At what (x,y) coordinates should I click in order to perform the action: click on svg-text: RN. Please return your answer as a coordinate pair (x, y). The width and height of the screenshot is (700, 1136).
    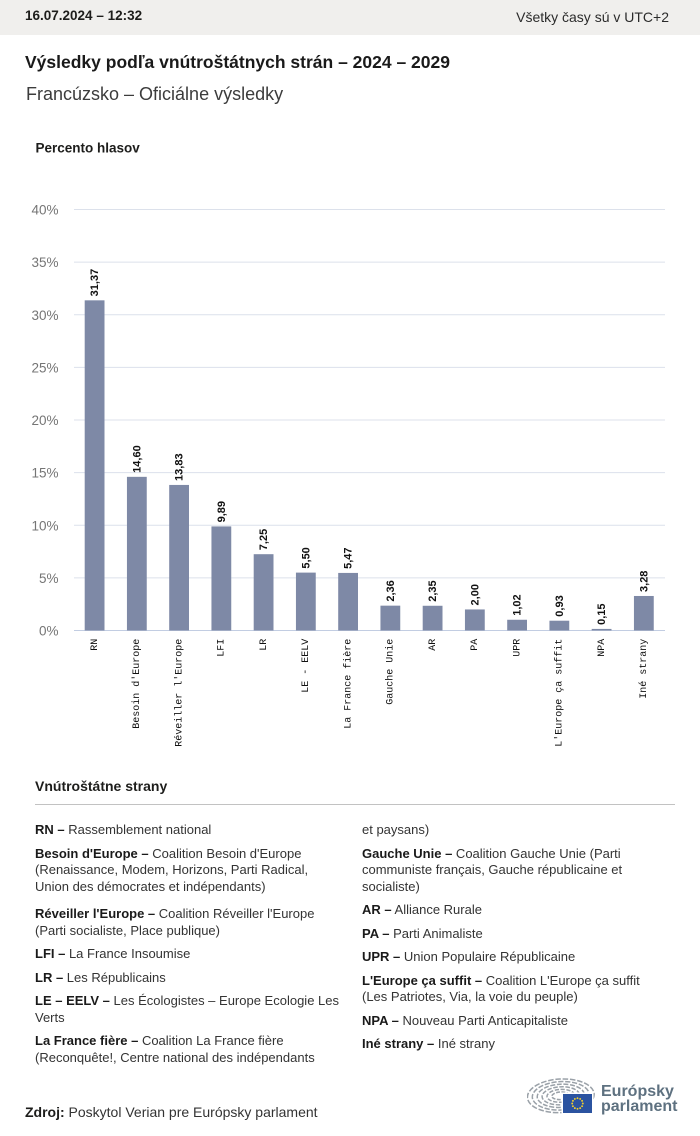
    Looking at the image, I should click on (95, 645).